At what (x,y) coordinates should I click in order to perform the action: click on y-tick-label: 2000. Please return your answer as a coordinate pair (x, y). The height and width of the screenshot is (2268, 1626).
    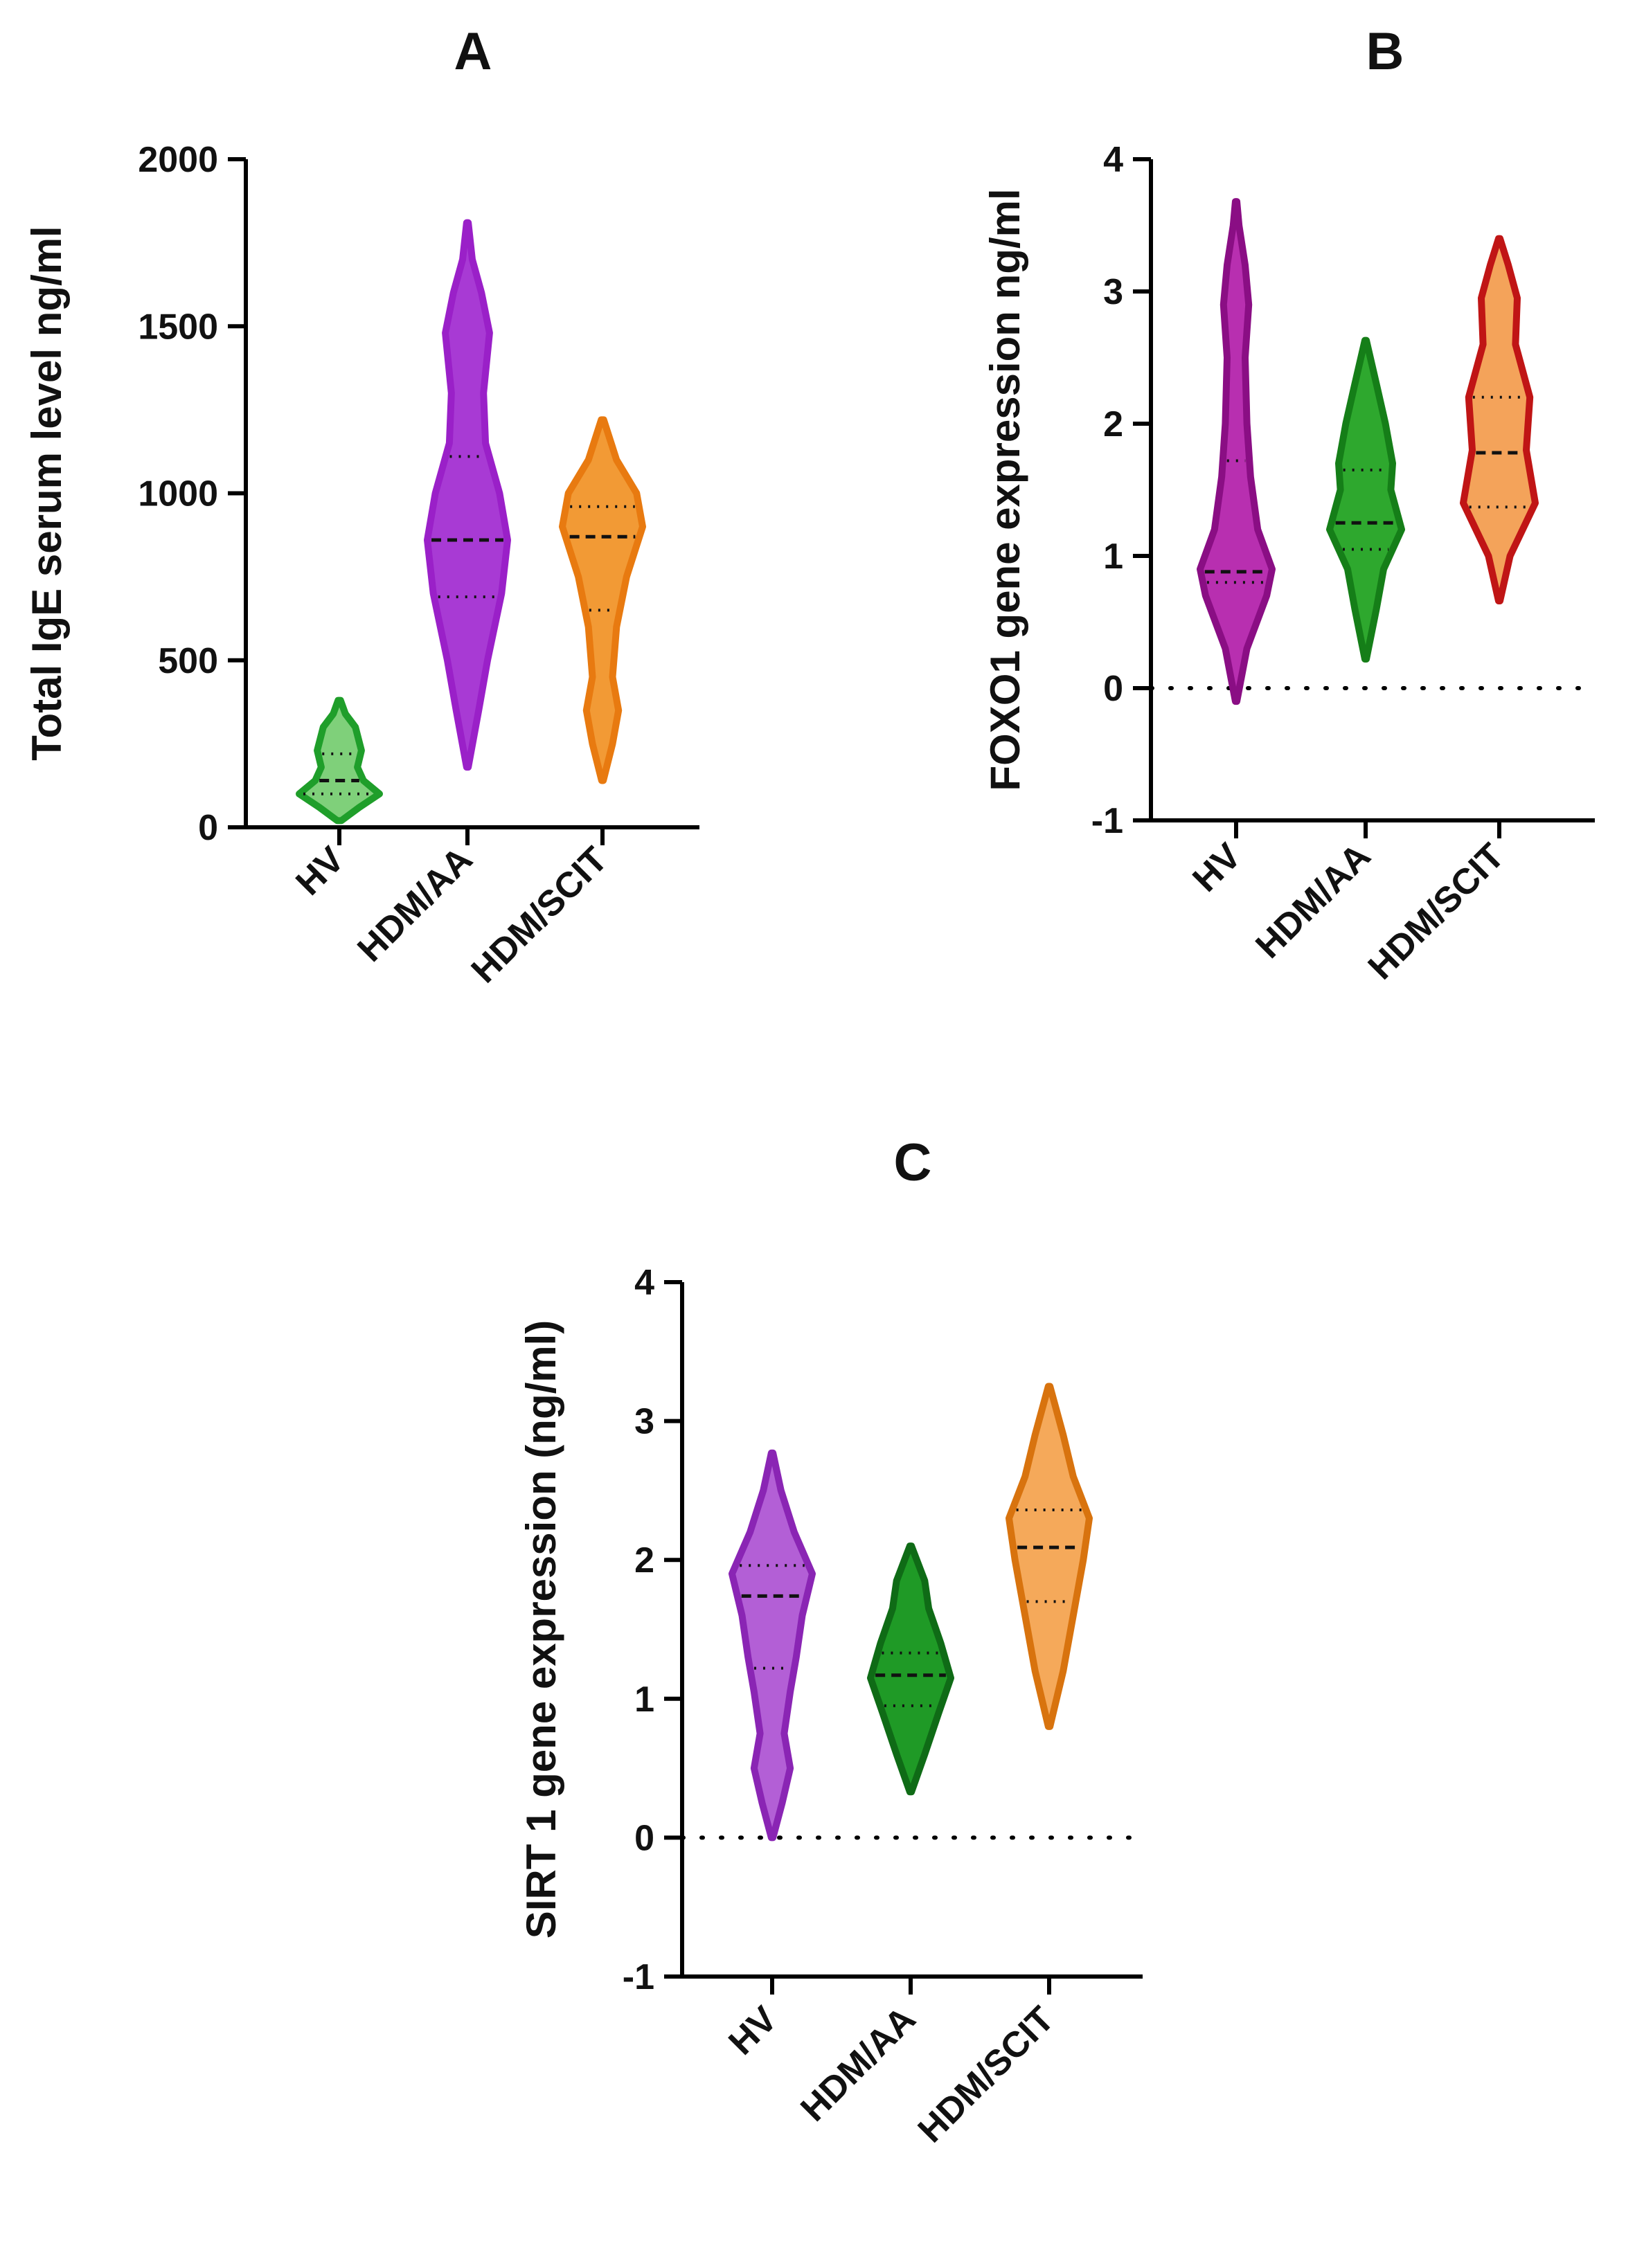
    Looking at the image, I should click on (178, 160).